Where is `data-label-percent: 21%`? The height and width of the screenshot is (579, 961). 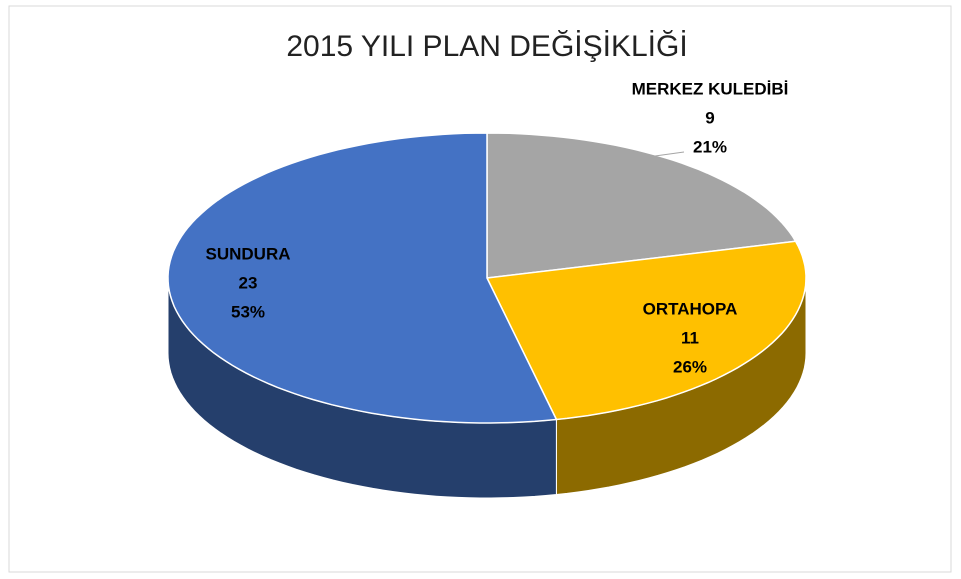
data-label-percent: 21% is located at coordinates (710, 146).